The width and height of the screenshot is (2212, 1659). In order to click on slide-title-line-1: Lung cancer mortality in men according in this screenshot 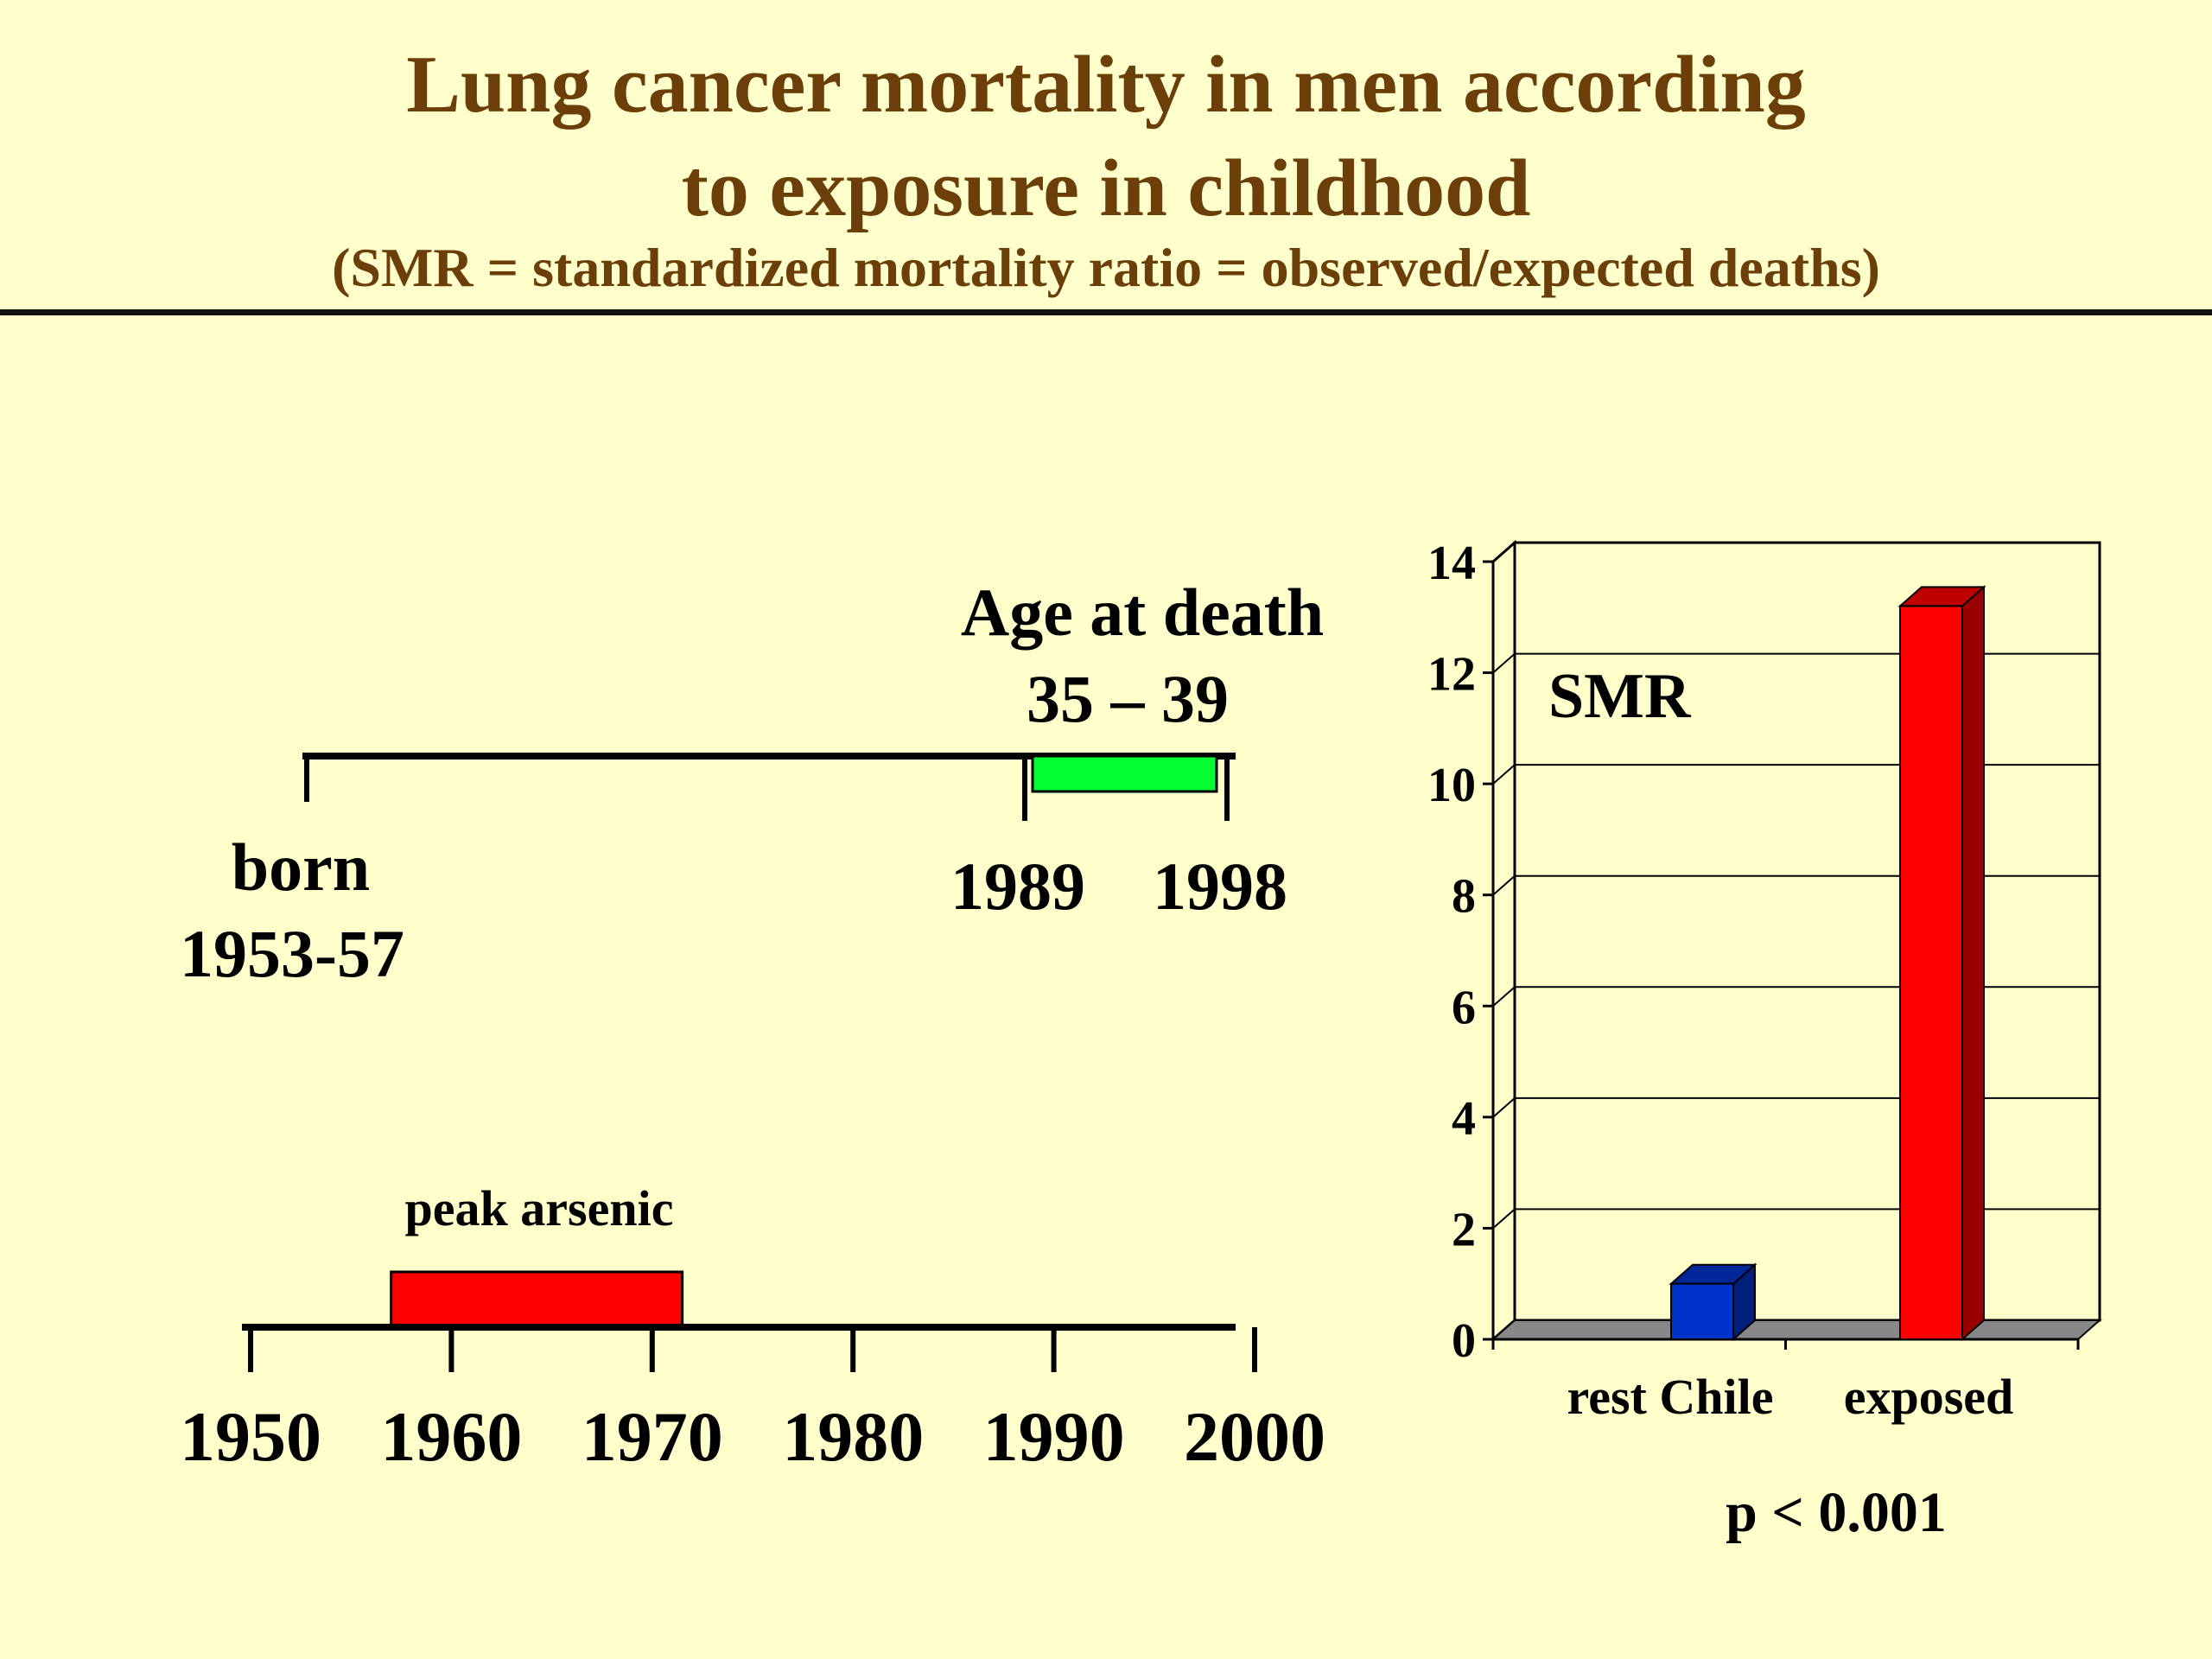, I will do `click(1106, 85)`.